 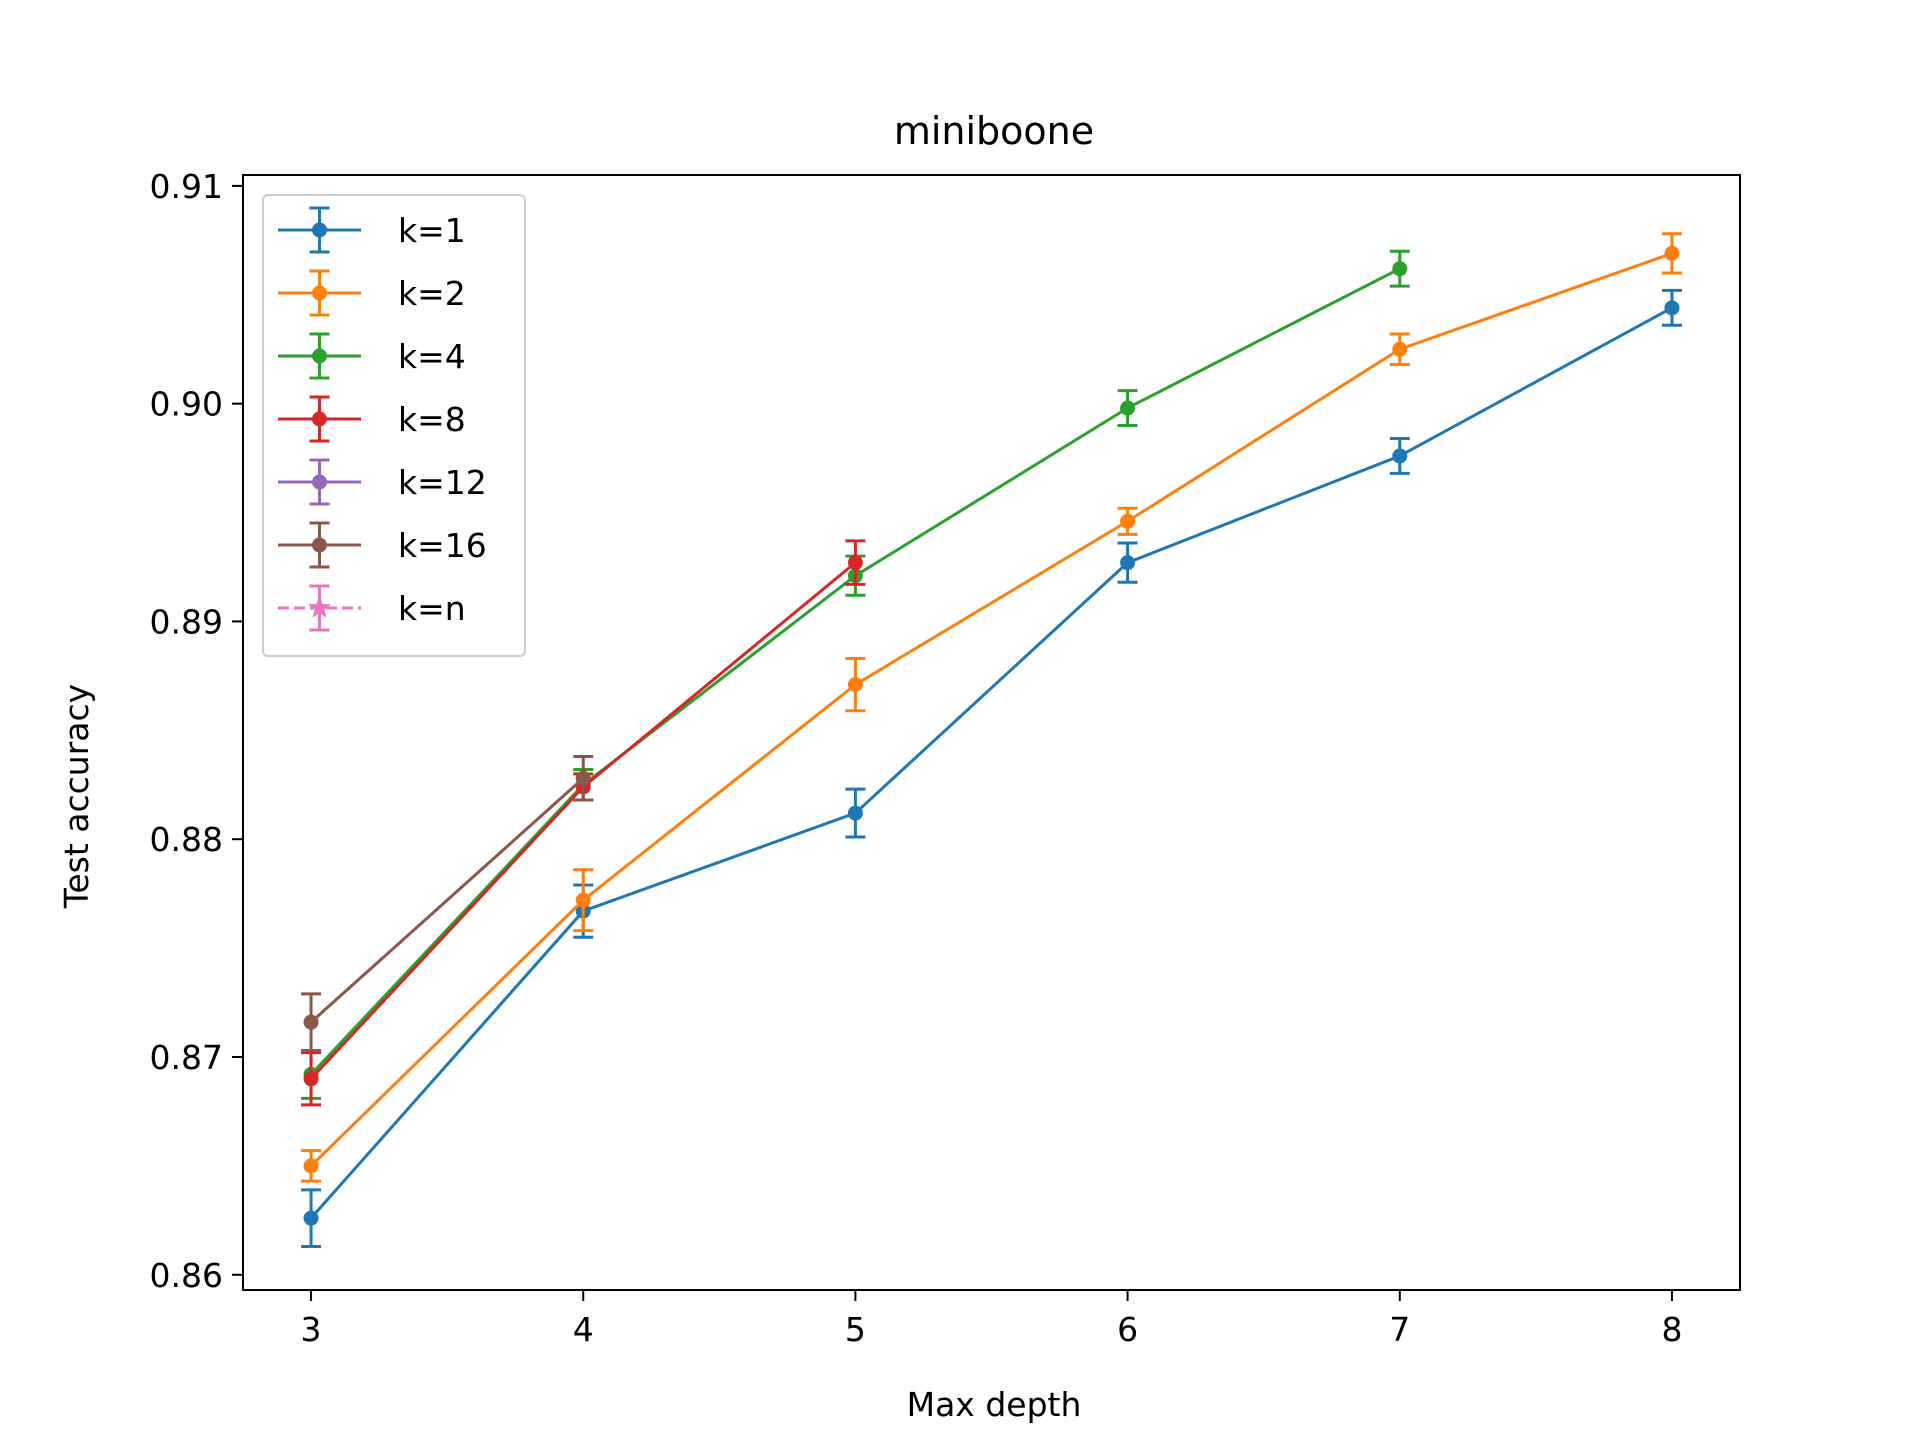 I want to click on legend-item-k-8-marker, so click(x=319, y=419).